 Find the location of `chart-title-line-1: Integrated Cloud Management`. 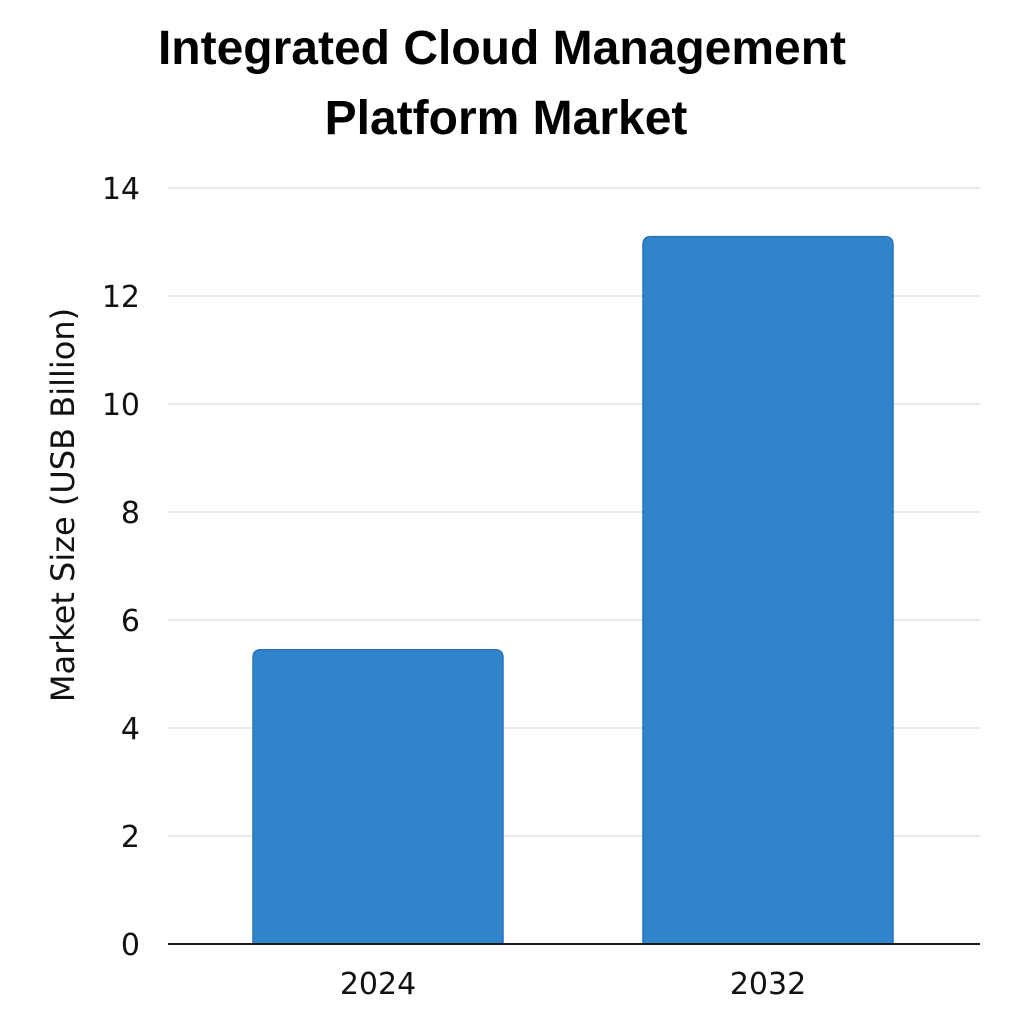

chart-title-line-1: Integrated Cloud Management is located at coordinates (502, 48).